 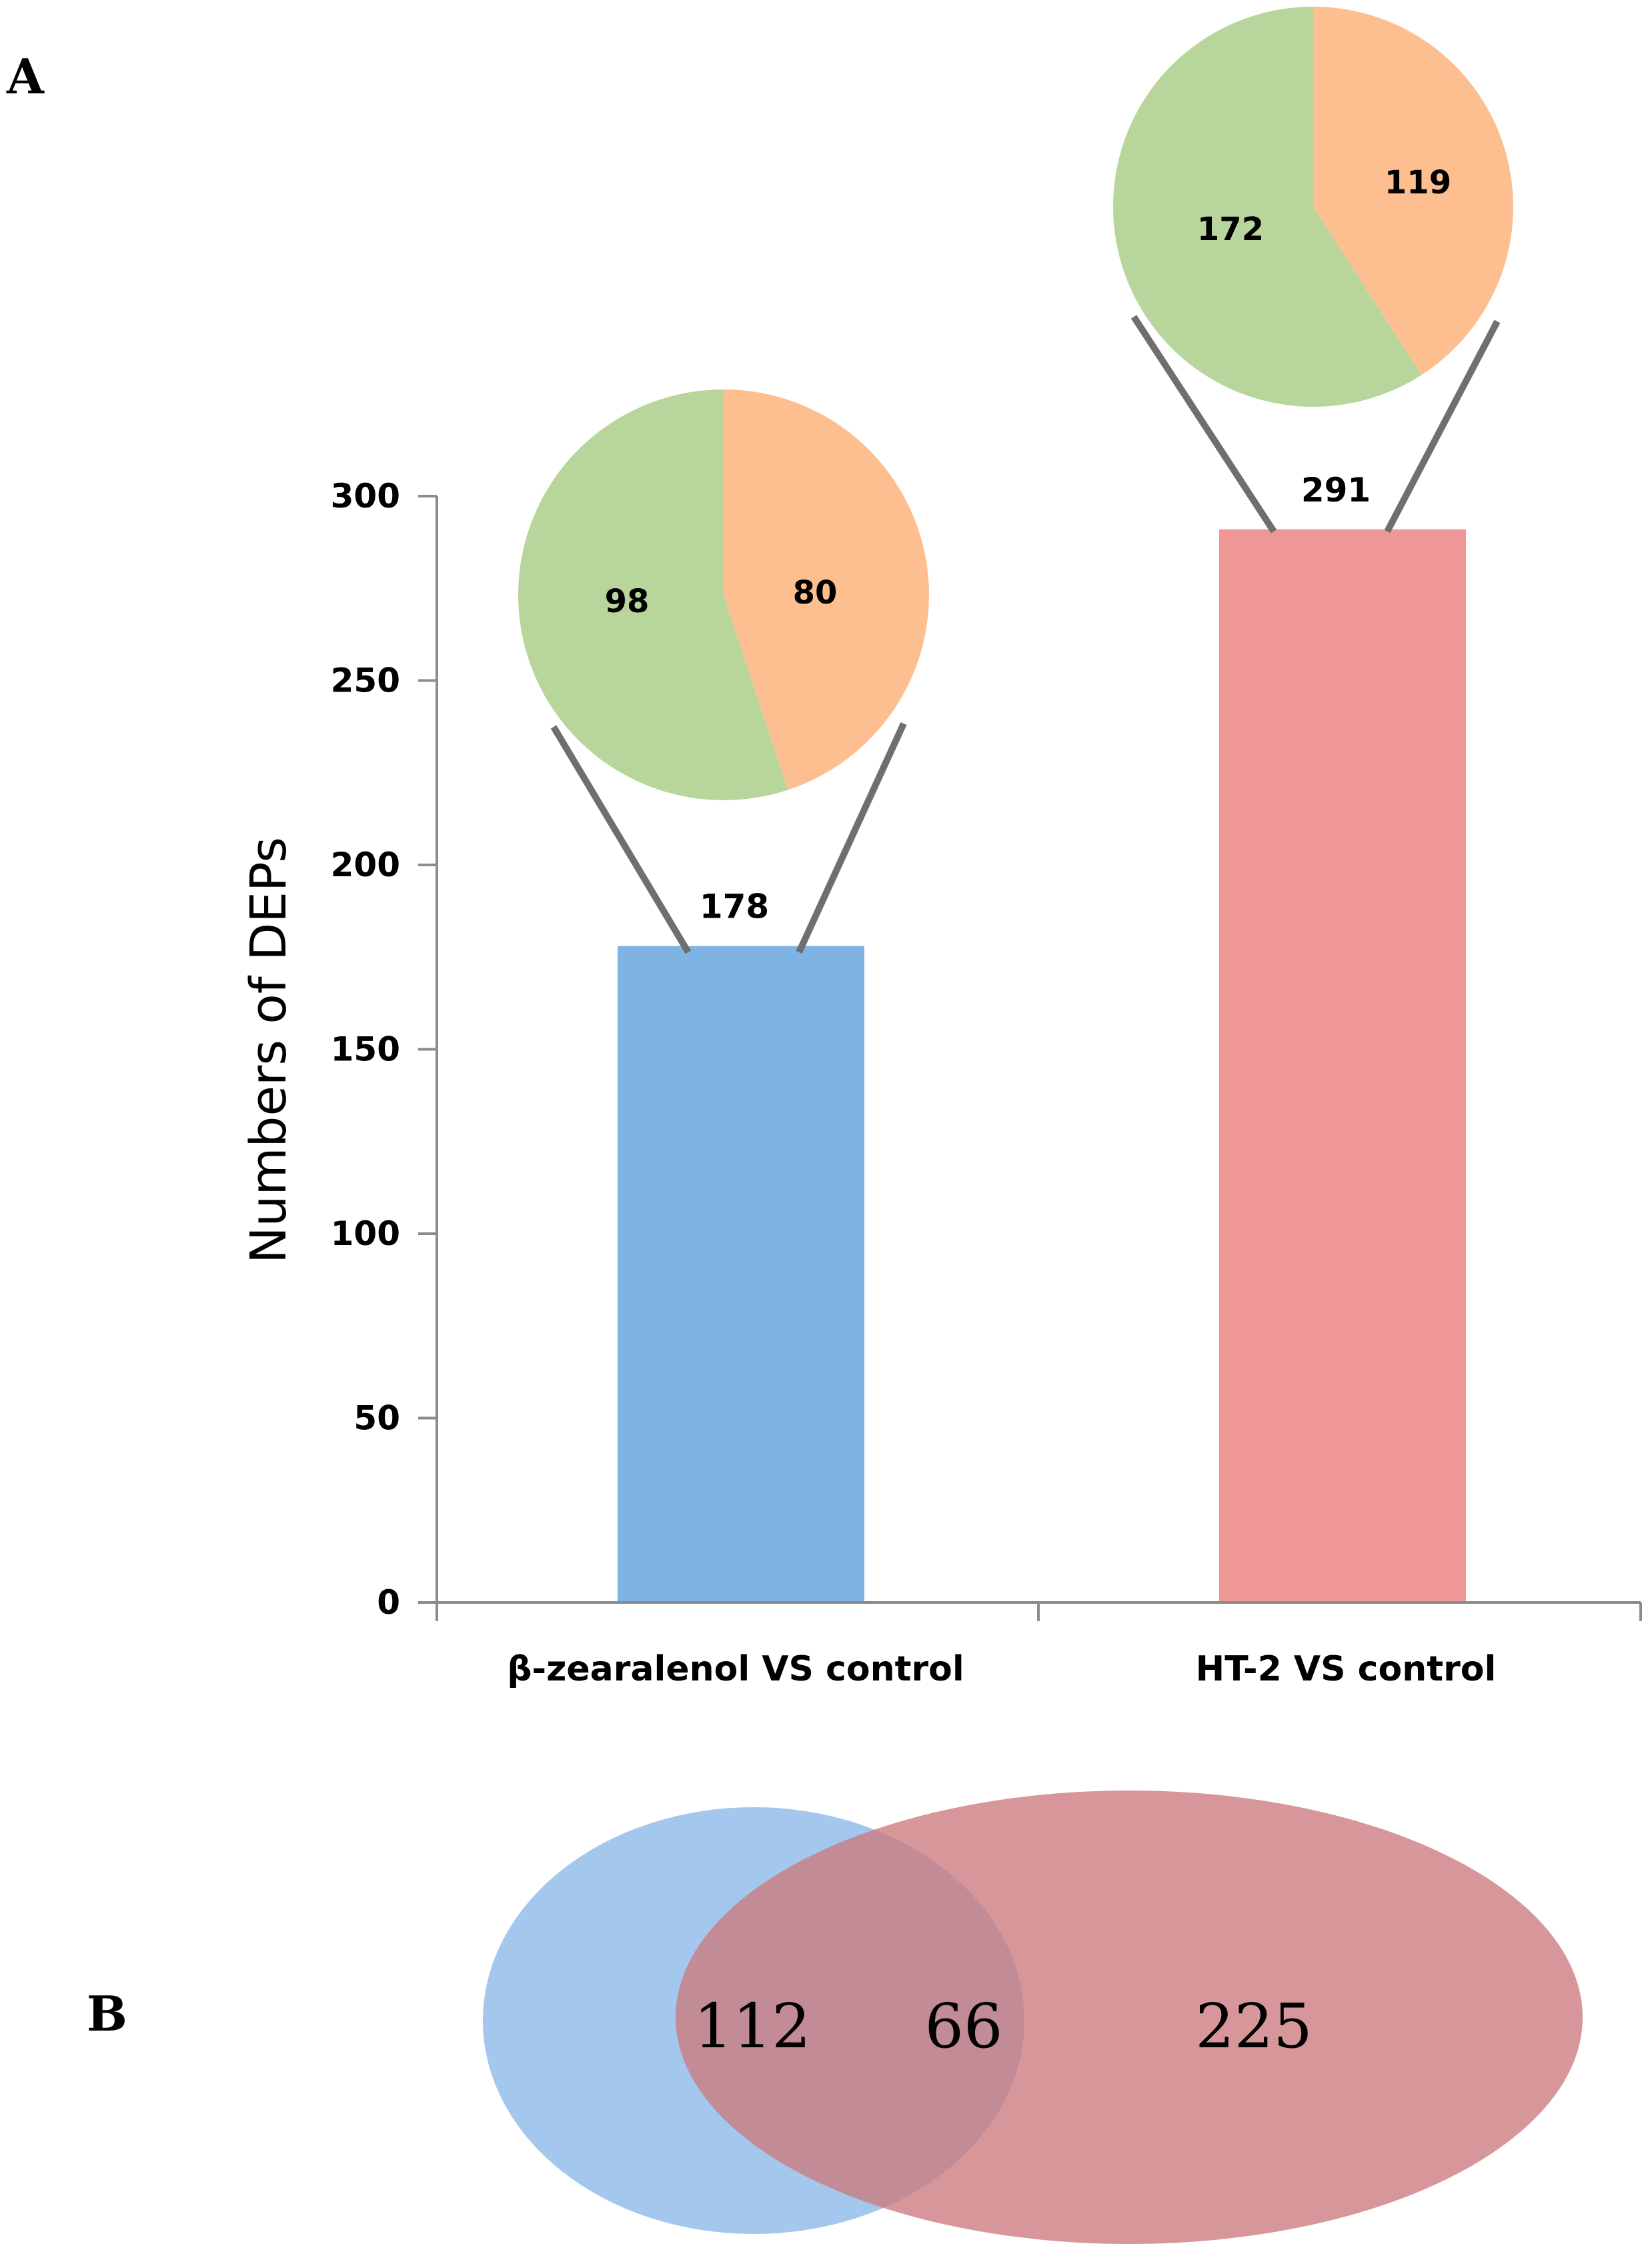 What do you see at coordinates (1336, 490) in the screenshot?
I see `bar-data-label: 291` at bounding box center [1336, 490].